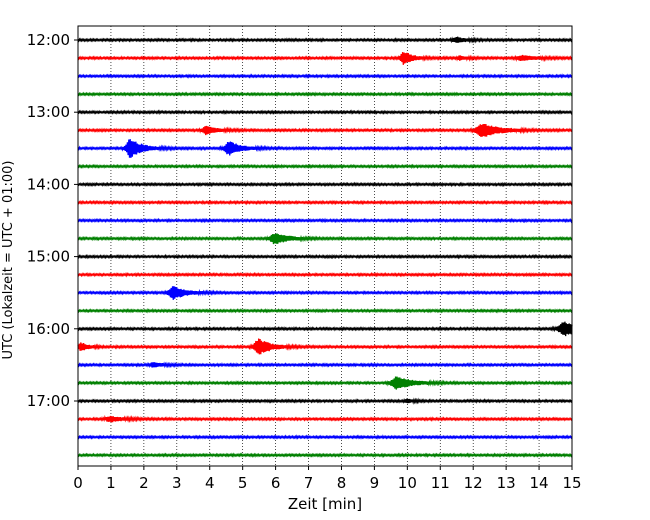 Image resolution: width=650 pixels, height=520 pixels. Describe the element at coordinates (8, 260) in the screenshot. I see `y-axis-label: UTC (Lokalzeit = UTC + 01:00)` at that location.